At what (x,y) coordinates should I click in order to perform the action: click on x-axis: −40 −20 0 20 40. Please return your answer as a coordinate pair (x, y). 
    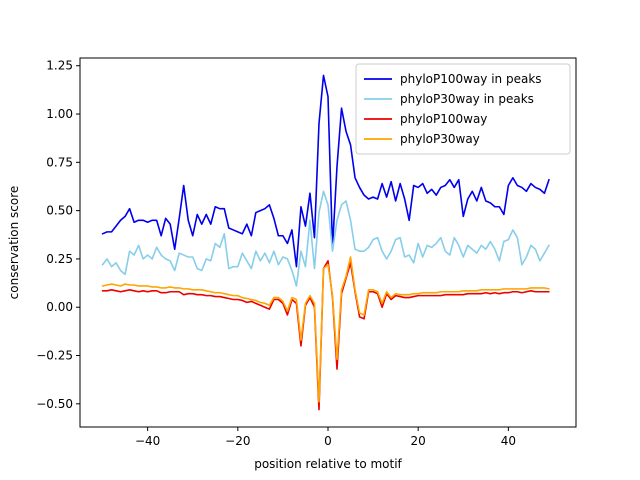
    Looking at the image, I should click on (325, 437).